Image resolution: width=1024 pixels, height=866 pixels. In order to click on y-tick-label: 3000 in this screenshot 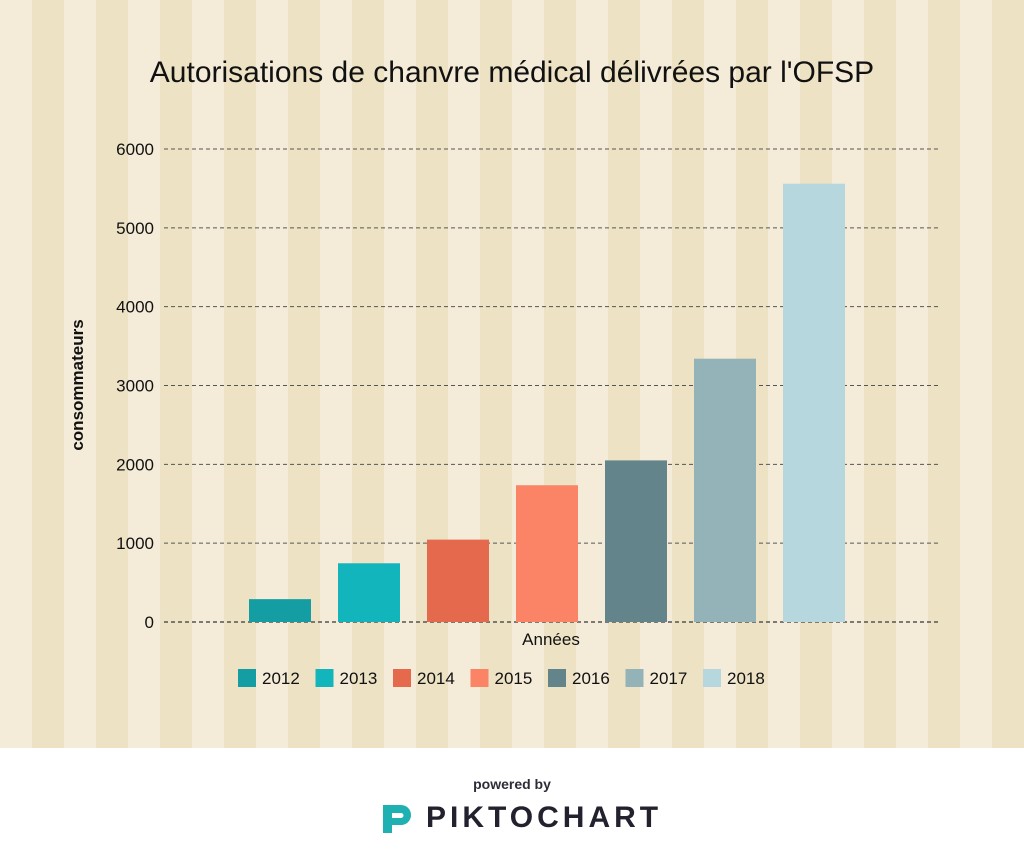, I will do `click(135, 386)`.